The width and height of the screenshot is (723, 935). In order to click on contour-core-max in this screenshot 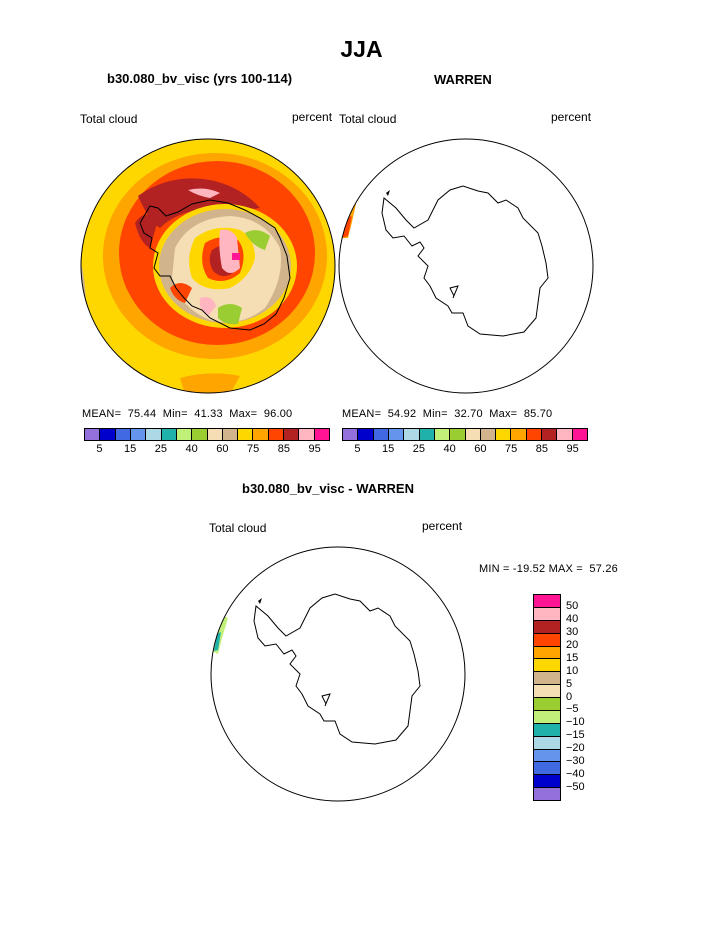, I will do `click(236, 256)`.